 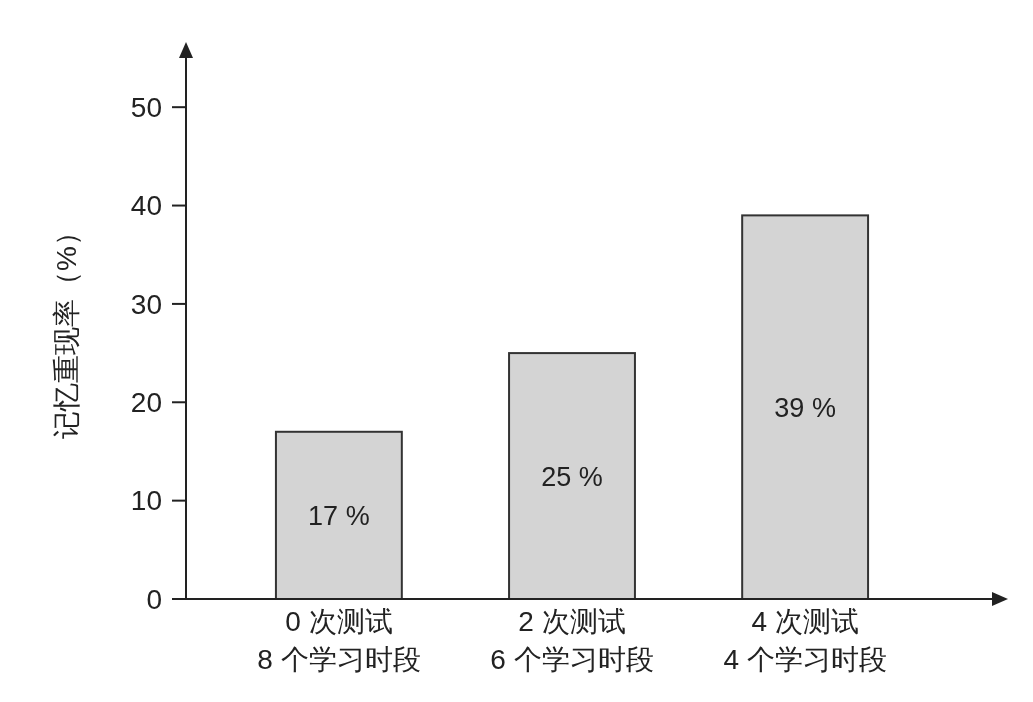 What do you see at coordinates (572, 640) in the screenshot?
I see `x-tick-label: 2 次测试 6 个学习时段` at bounding box center [572, 640].